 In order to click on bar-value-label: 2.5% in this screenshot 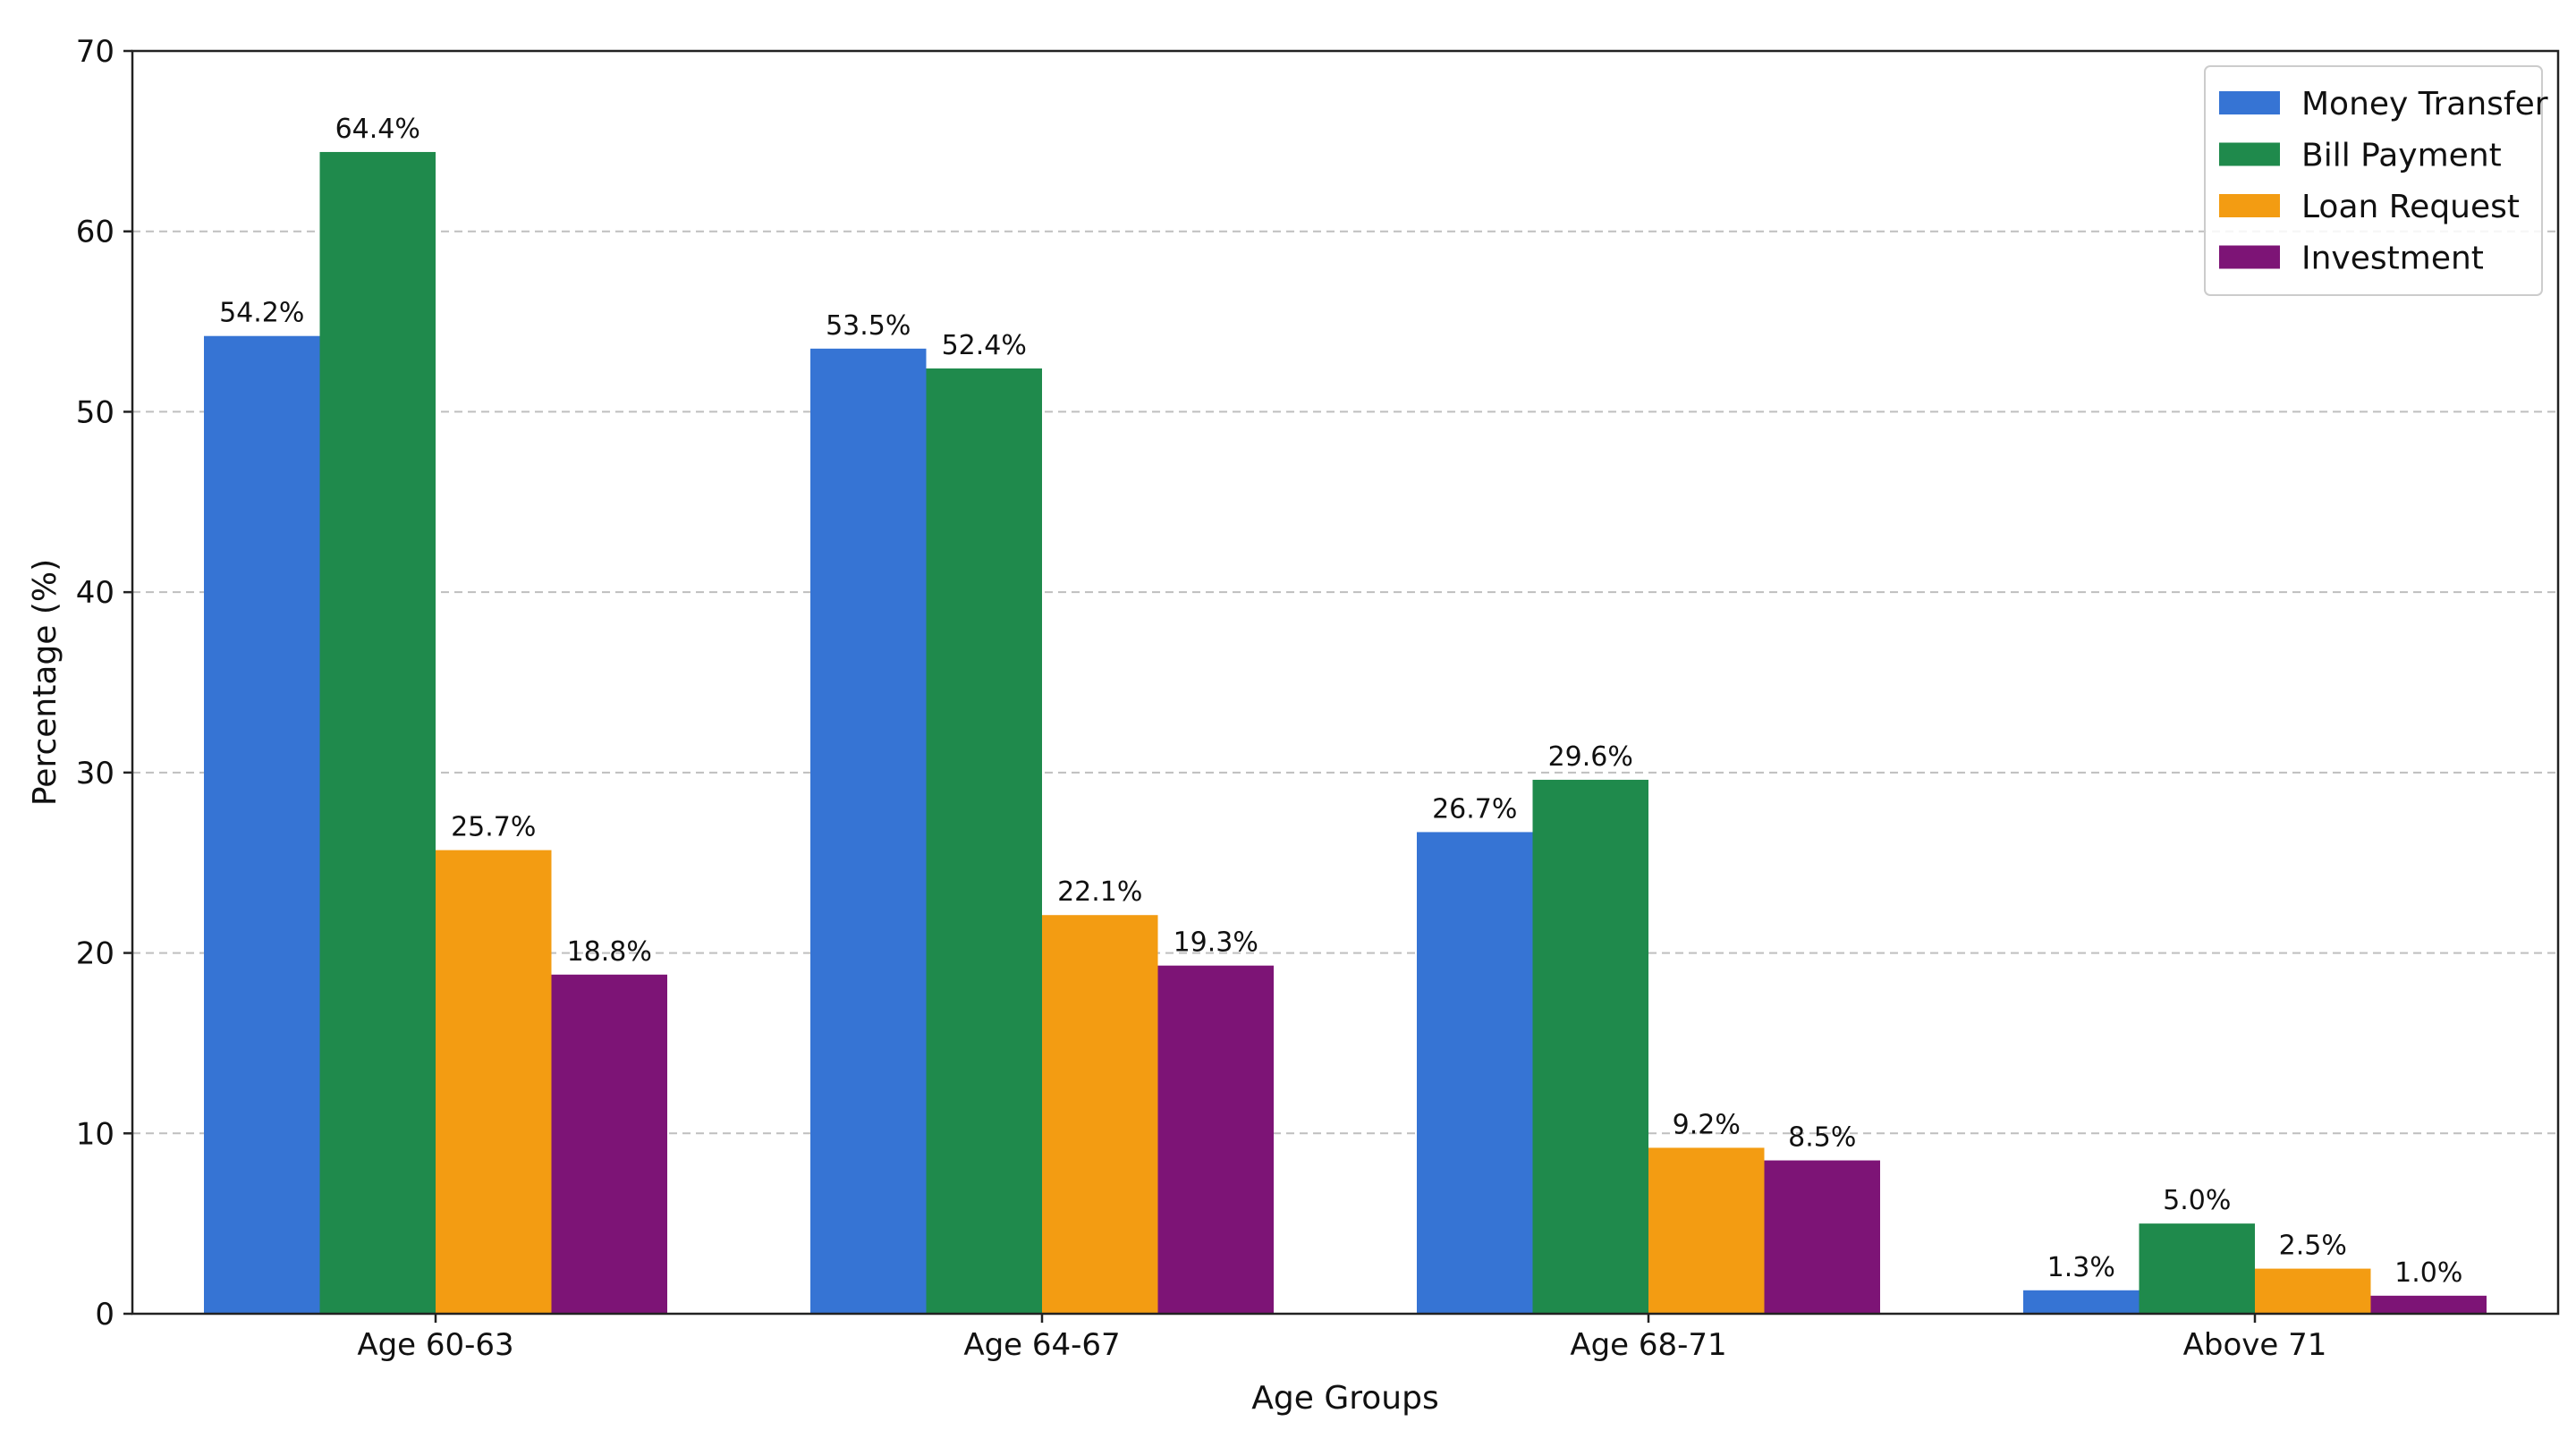, I will do `click(2313, 1246)`.